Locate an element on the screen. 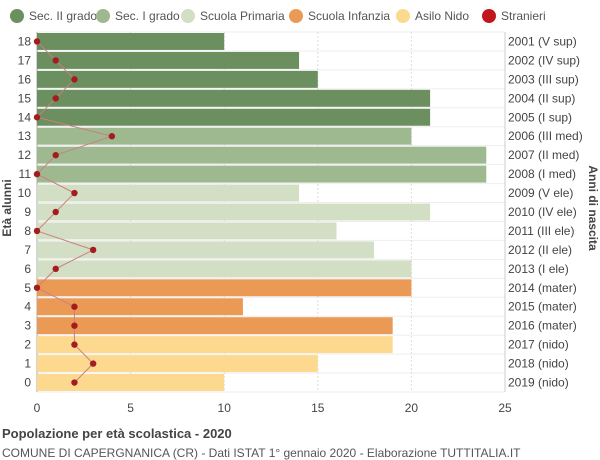 This screenshot has height=460, width=600. birth-year-tick-label: 2006 (III med) is located at coordinates (545, 136).